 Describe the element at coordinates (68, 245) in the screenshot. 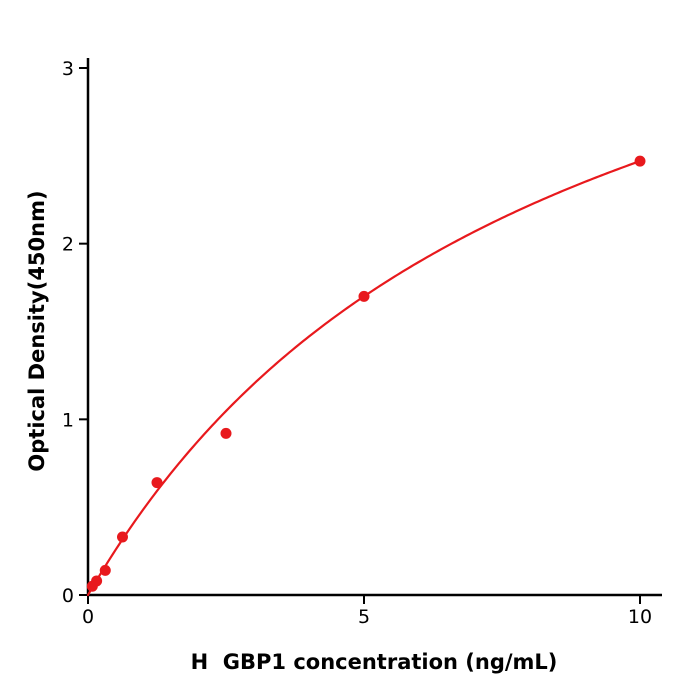

I see `y-tick-label: 2` at that location.